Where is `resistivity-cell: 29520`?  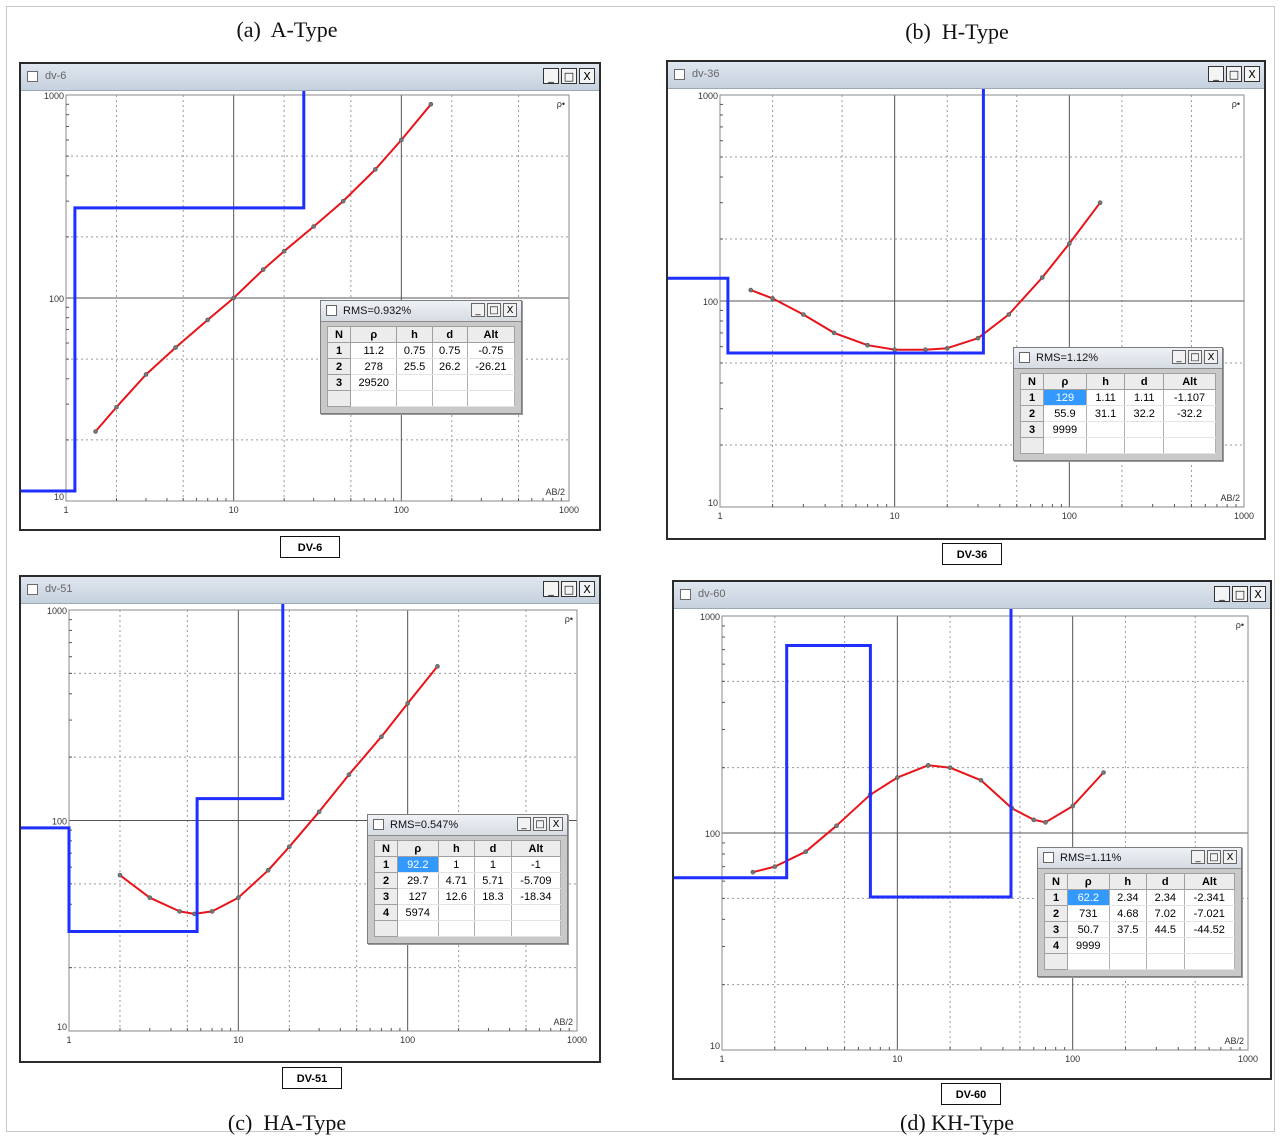 resistivity-cell: 29520 is located at coordinates (374, 382).